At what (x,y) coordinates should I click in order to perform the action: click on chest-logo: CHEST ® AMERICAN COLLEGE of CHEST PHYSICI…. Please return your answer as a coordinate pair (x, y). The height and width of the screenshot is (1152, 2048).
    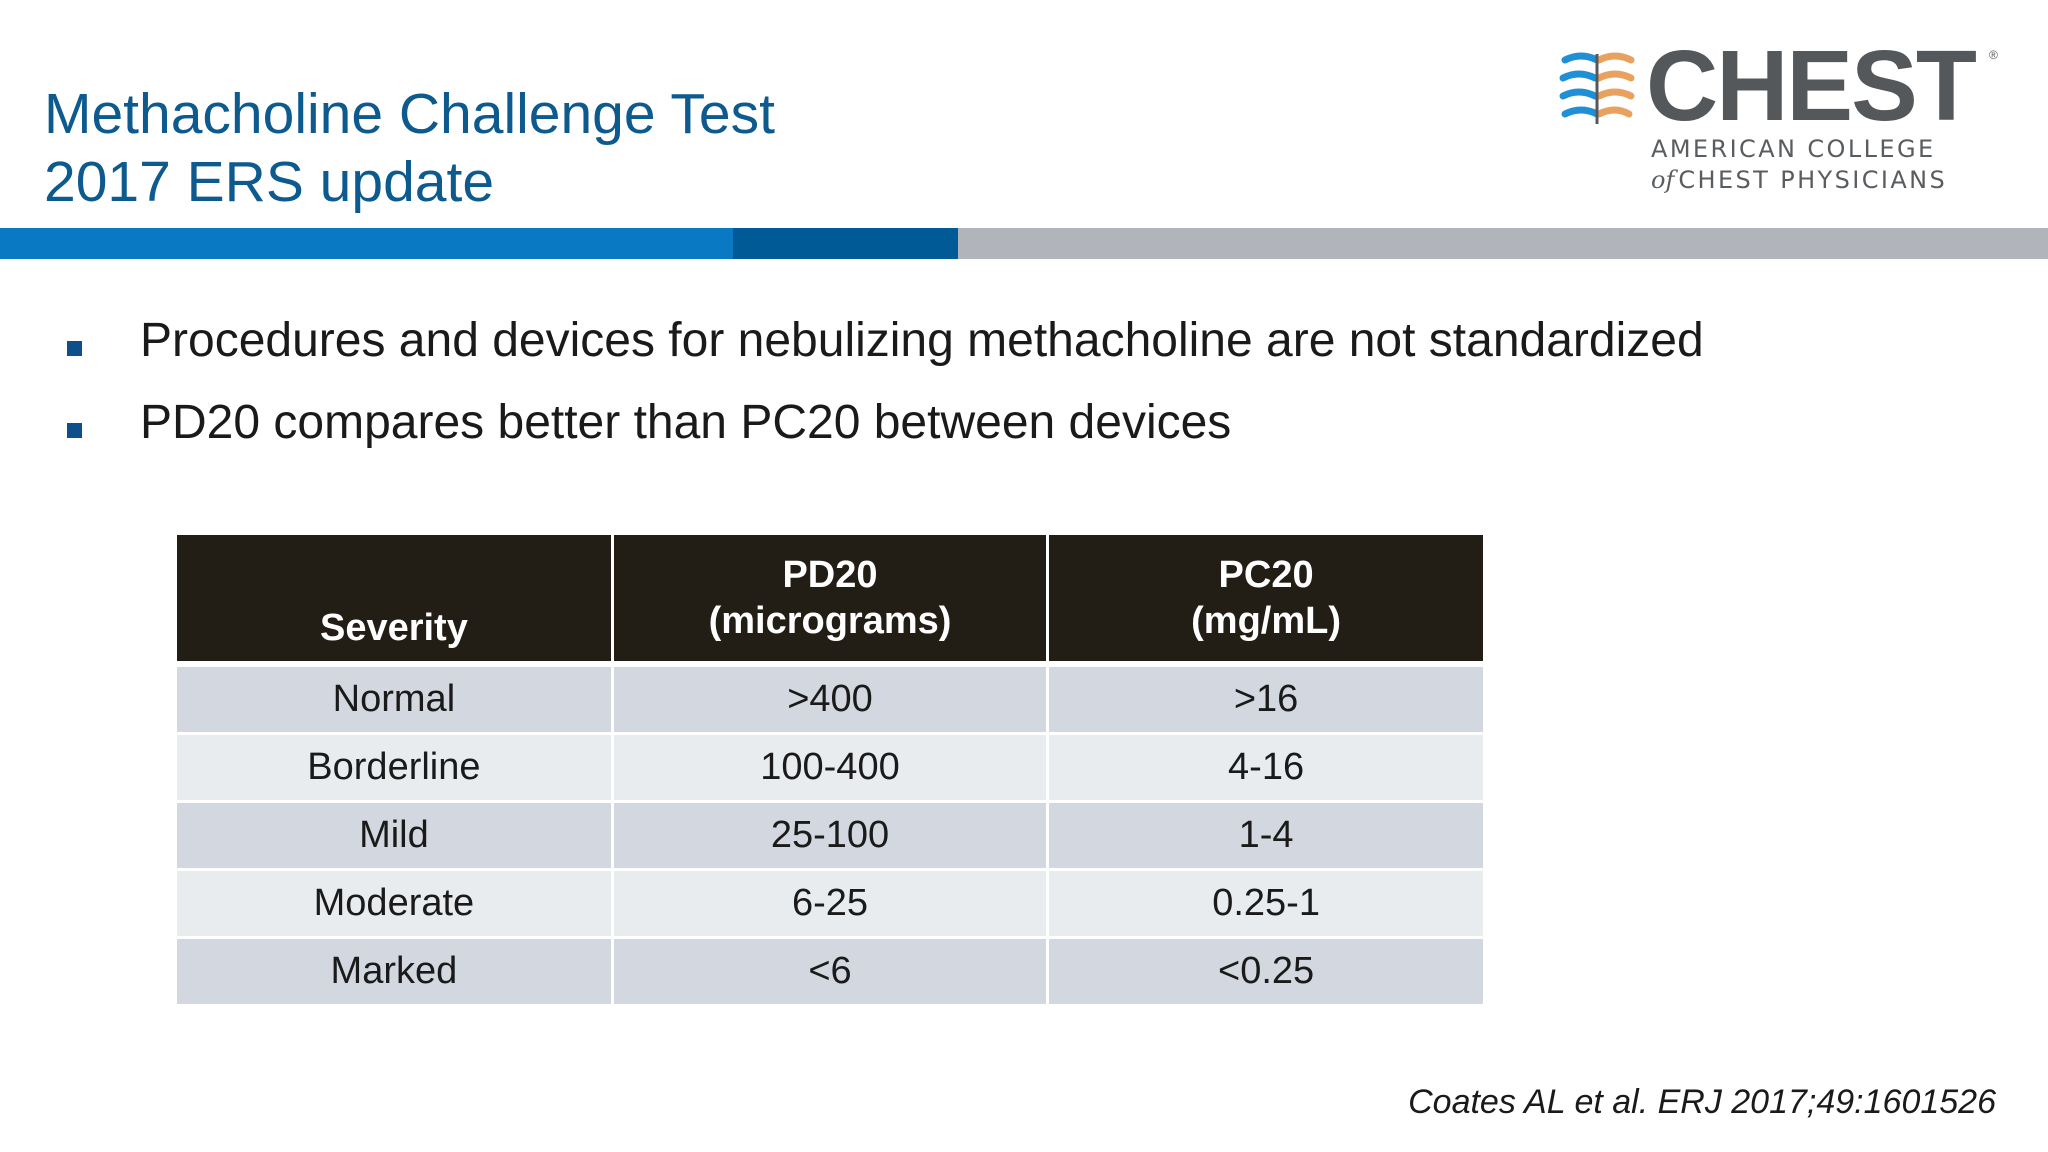
    Looking at the image, I should click on (1776, 119).